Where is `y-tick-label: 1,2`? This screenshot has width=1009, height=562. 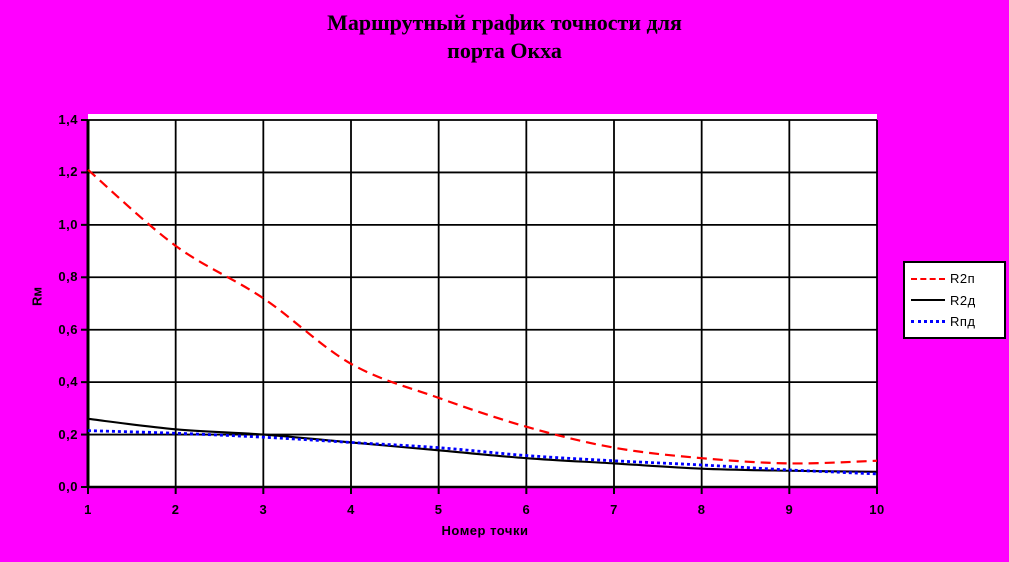
y-tick-label: 1,2 is located at coordinates (68, 172).